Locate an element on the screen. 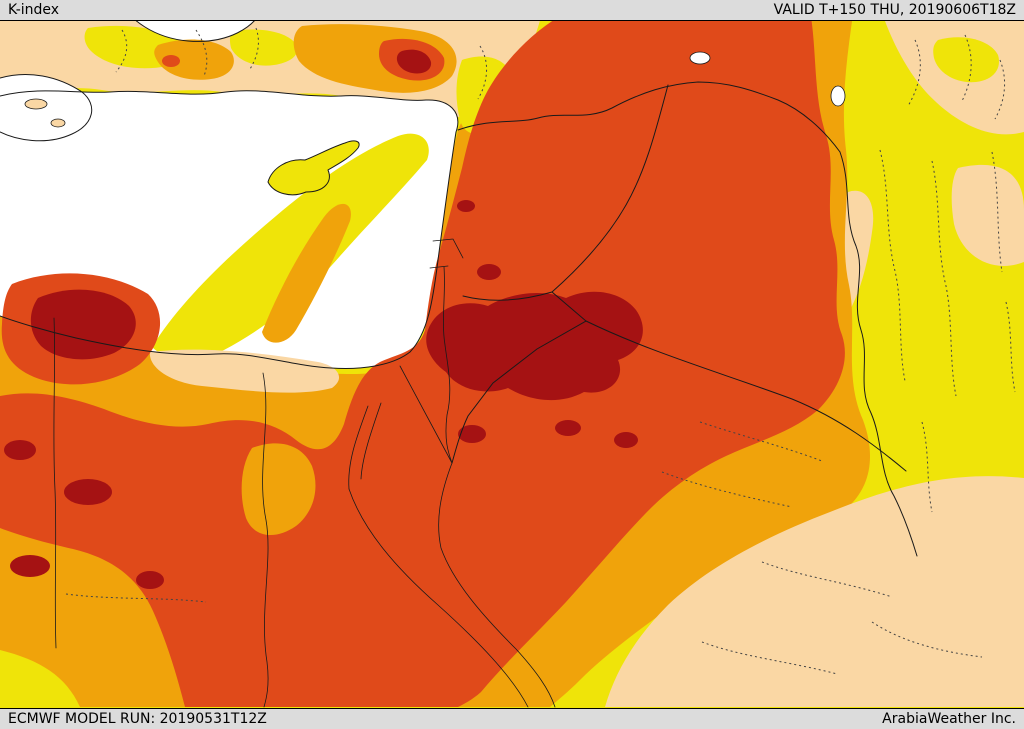  nile-river is located at coordinates (265, 540).